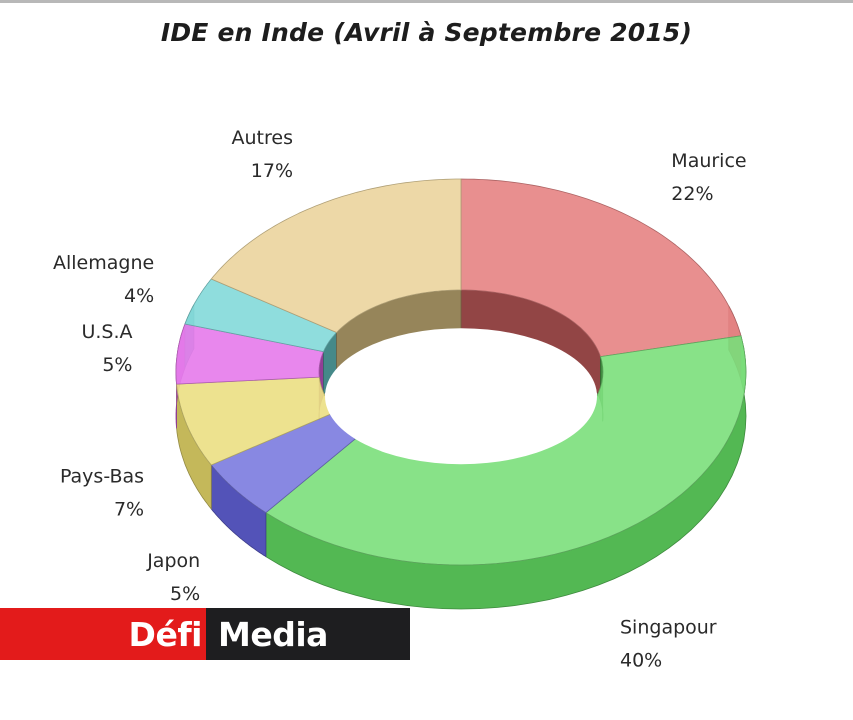 The image size is (853, 720). I want to click on logo-defi-text: Défi, so click(103, 634).